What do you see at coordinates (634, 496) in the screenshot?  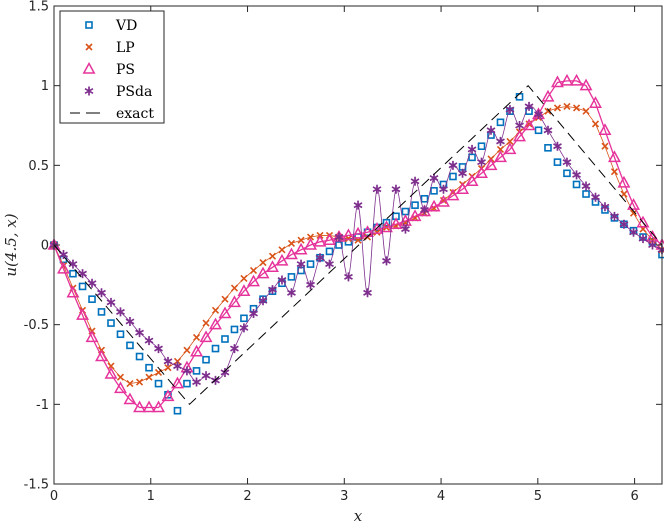 I see `x-tick-label: 6` at bounding box center [634, 496].